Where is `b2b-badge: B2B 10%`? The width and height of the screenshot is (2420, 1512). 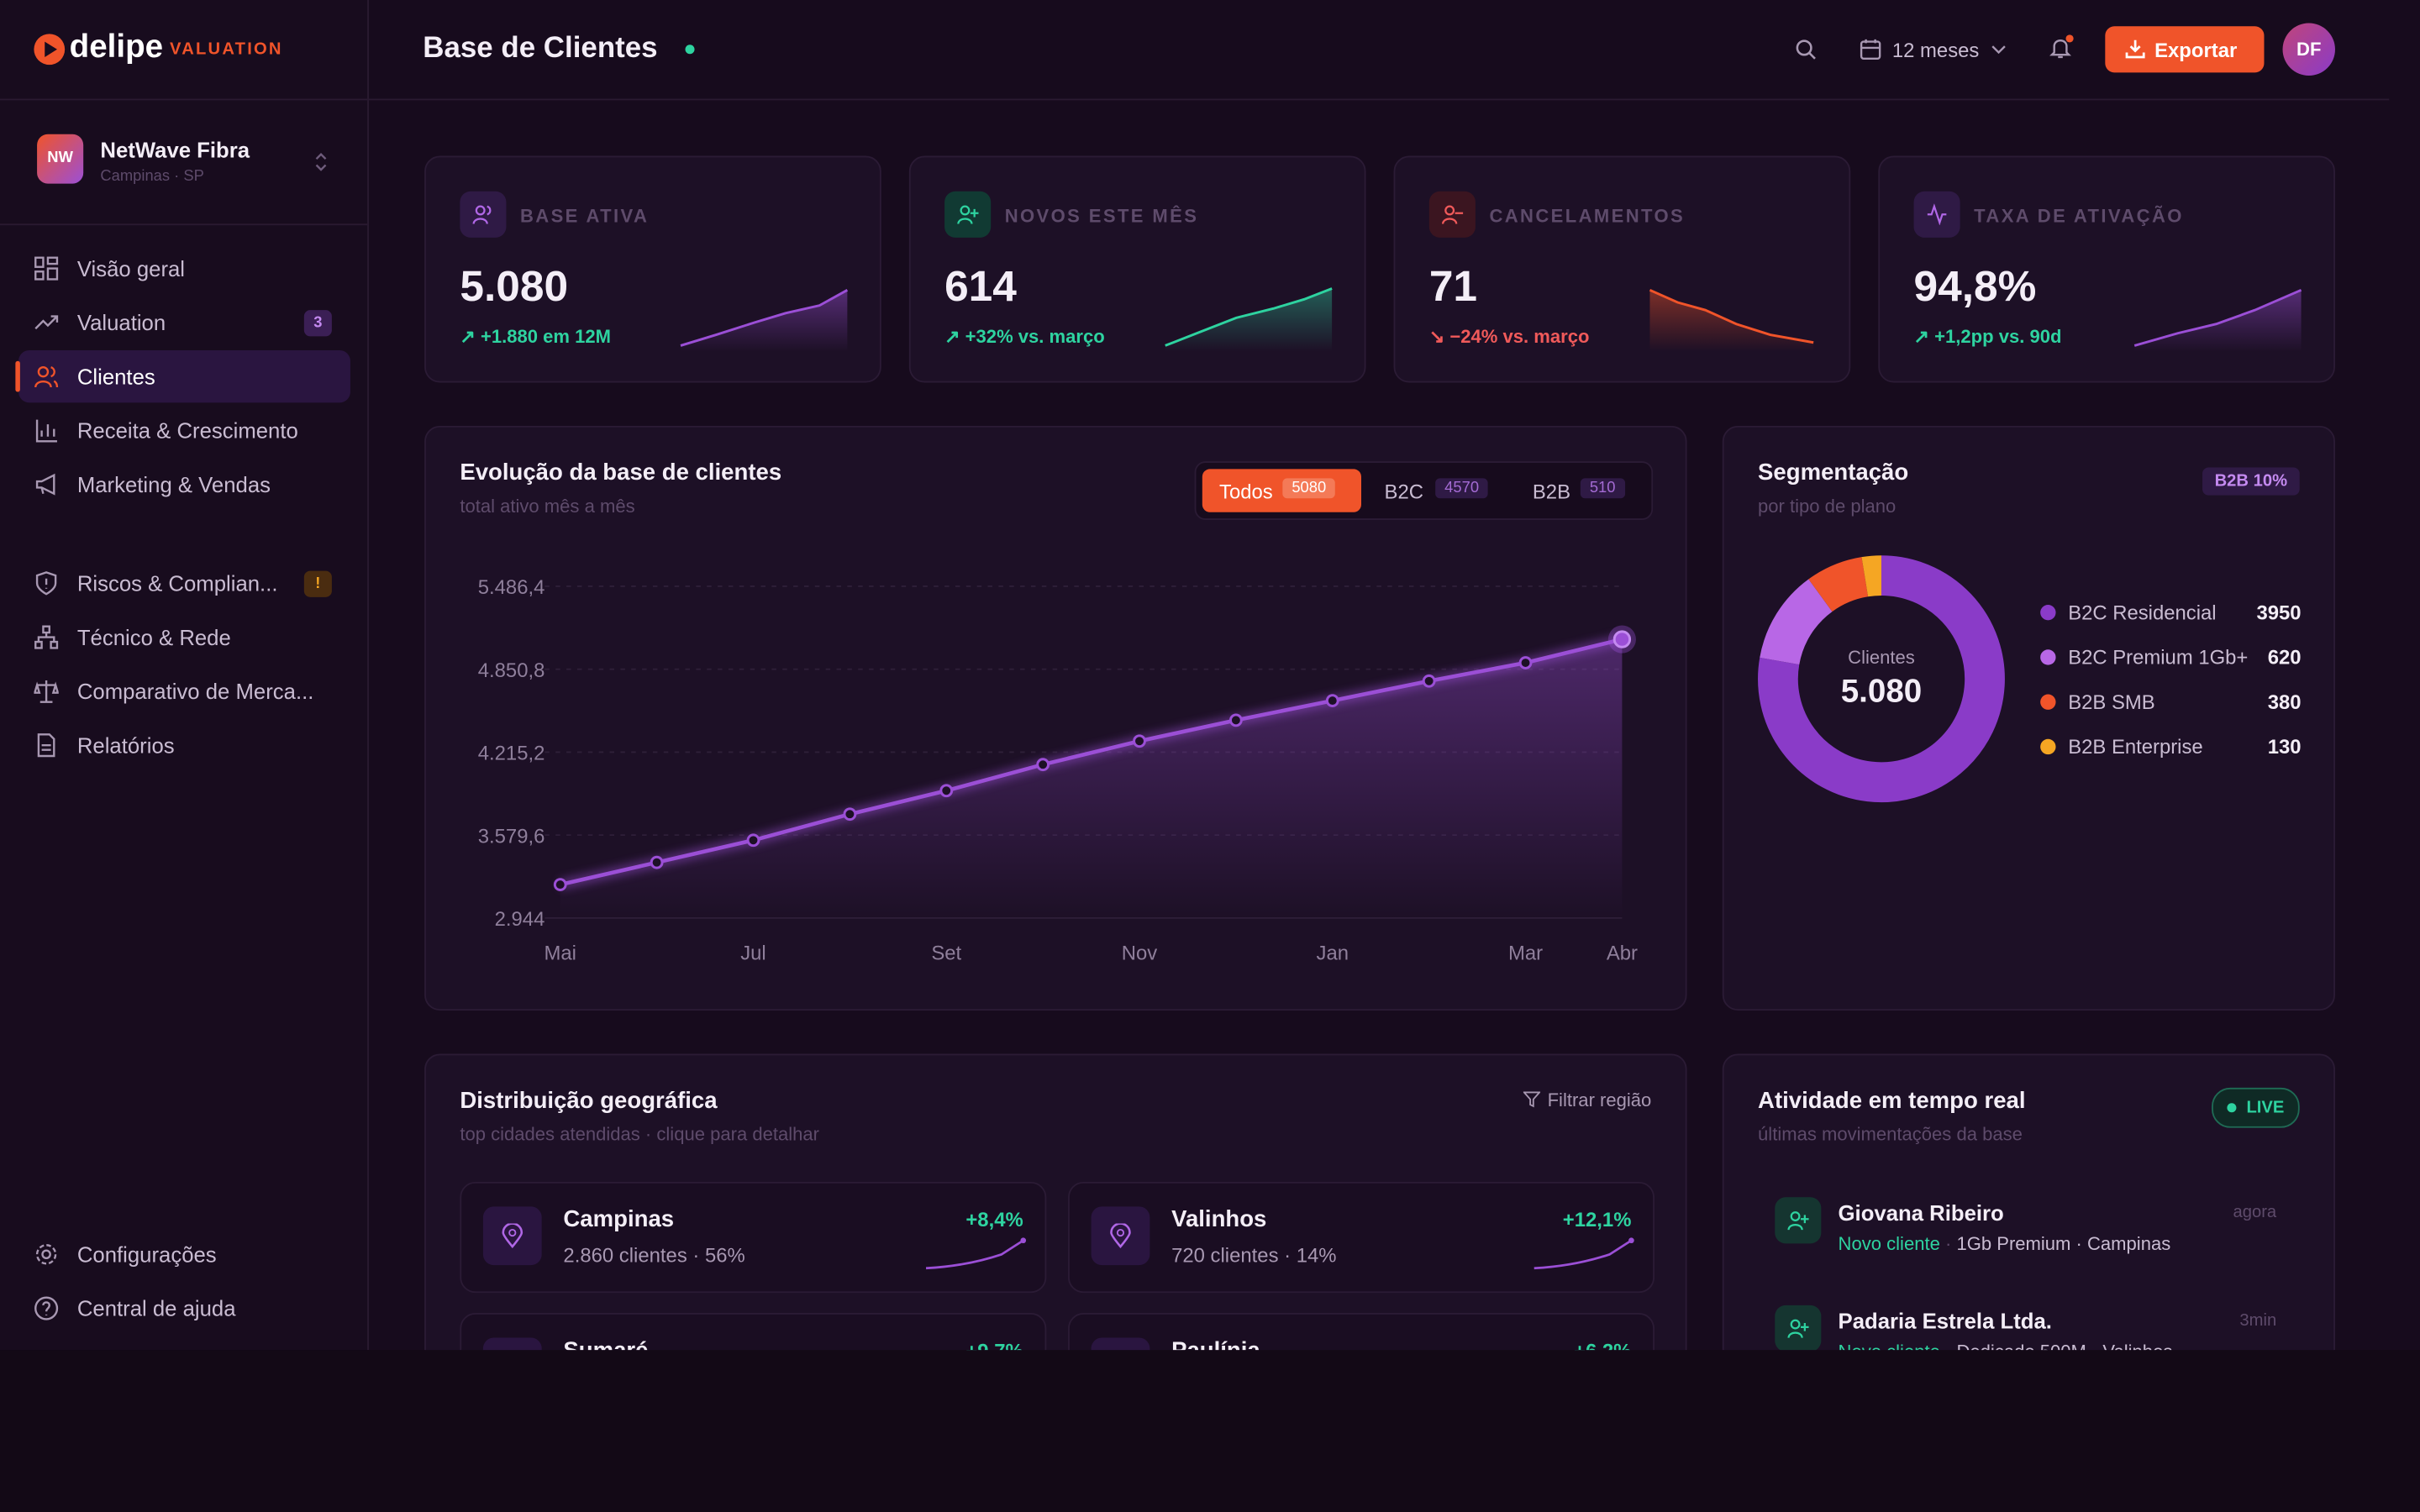 b2b-badge: B2B 10% is located at coordinates (2251, 481).